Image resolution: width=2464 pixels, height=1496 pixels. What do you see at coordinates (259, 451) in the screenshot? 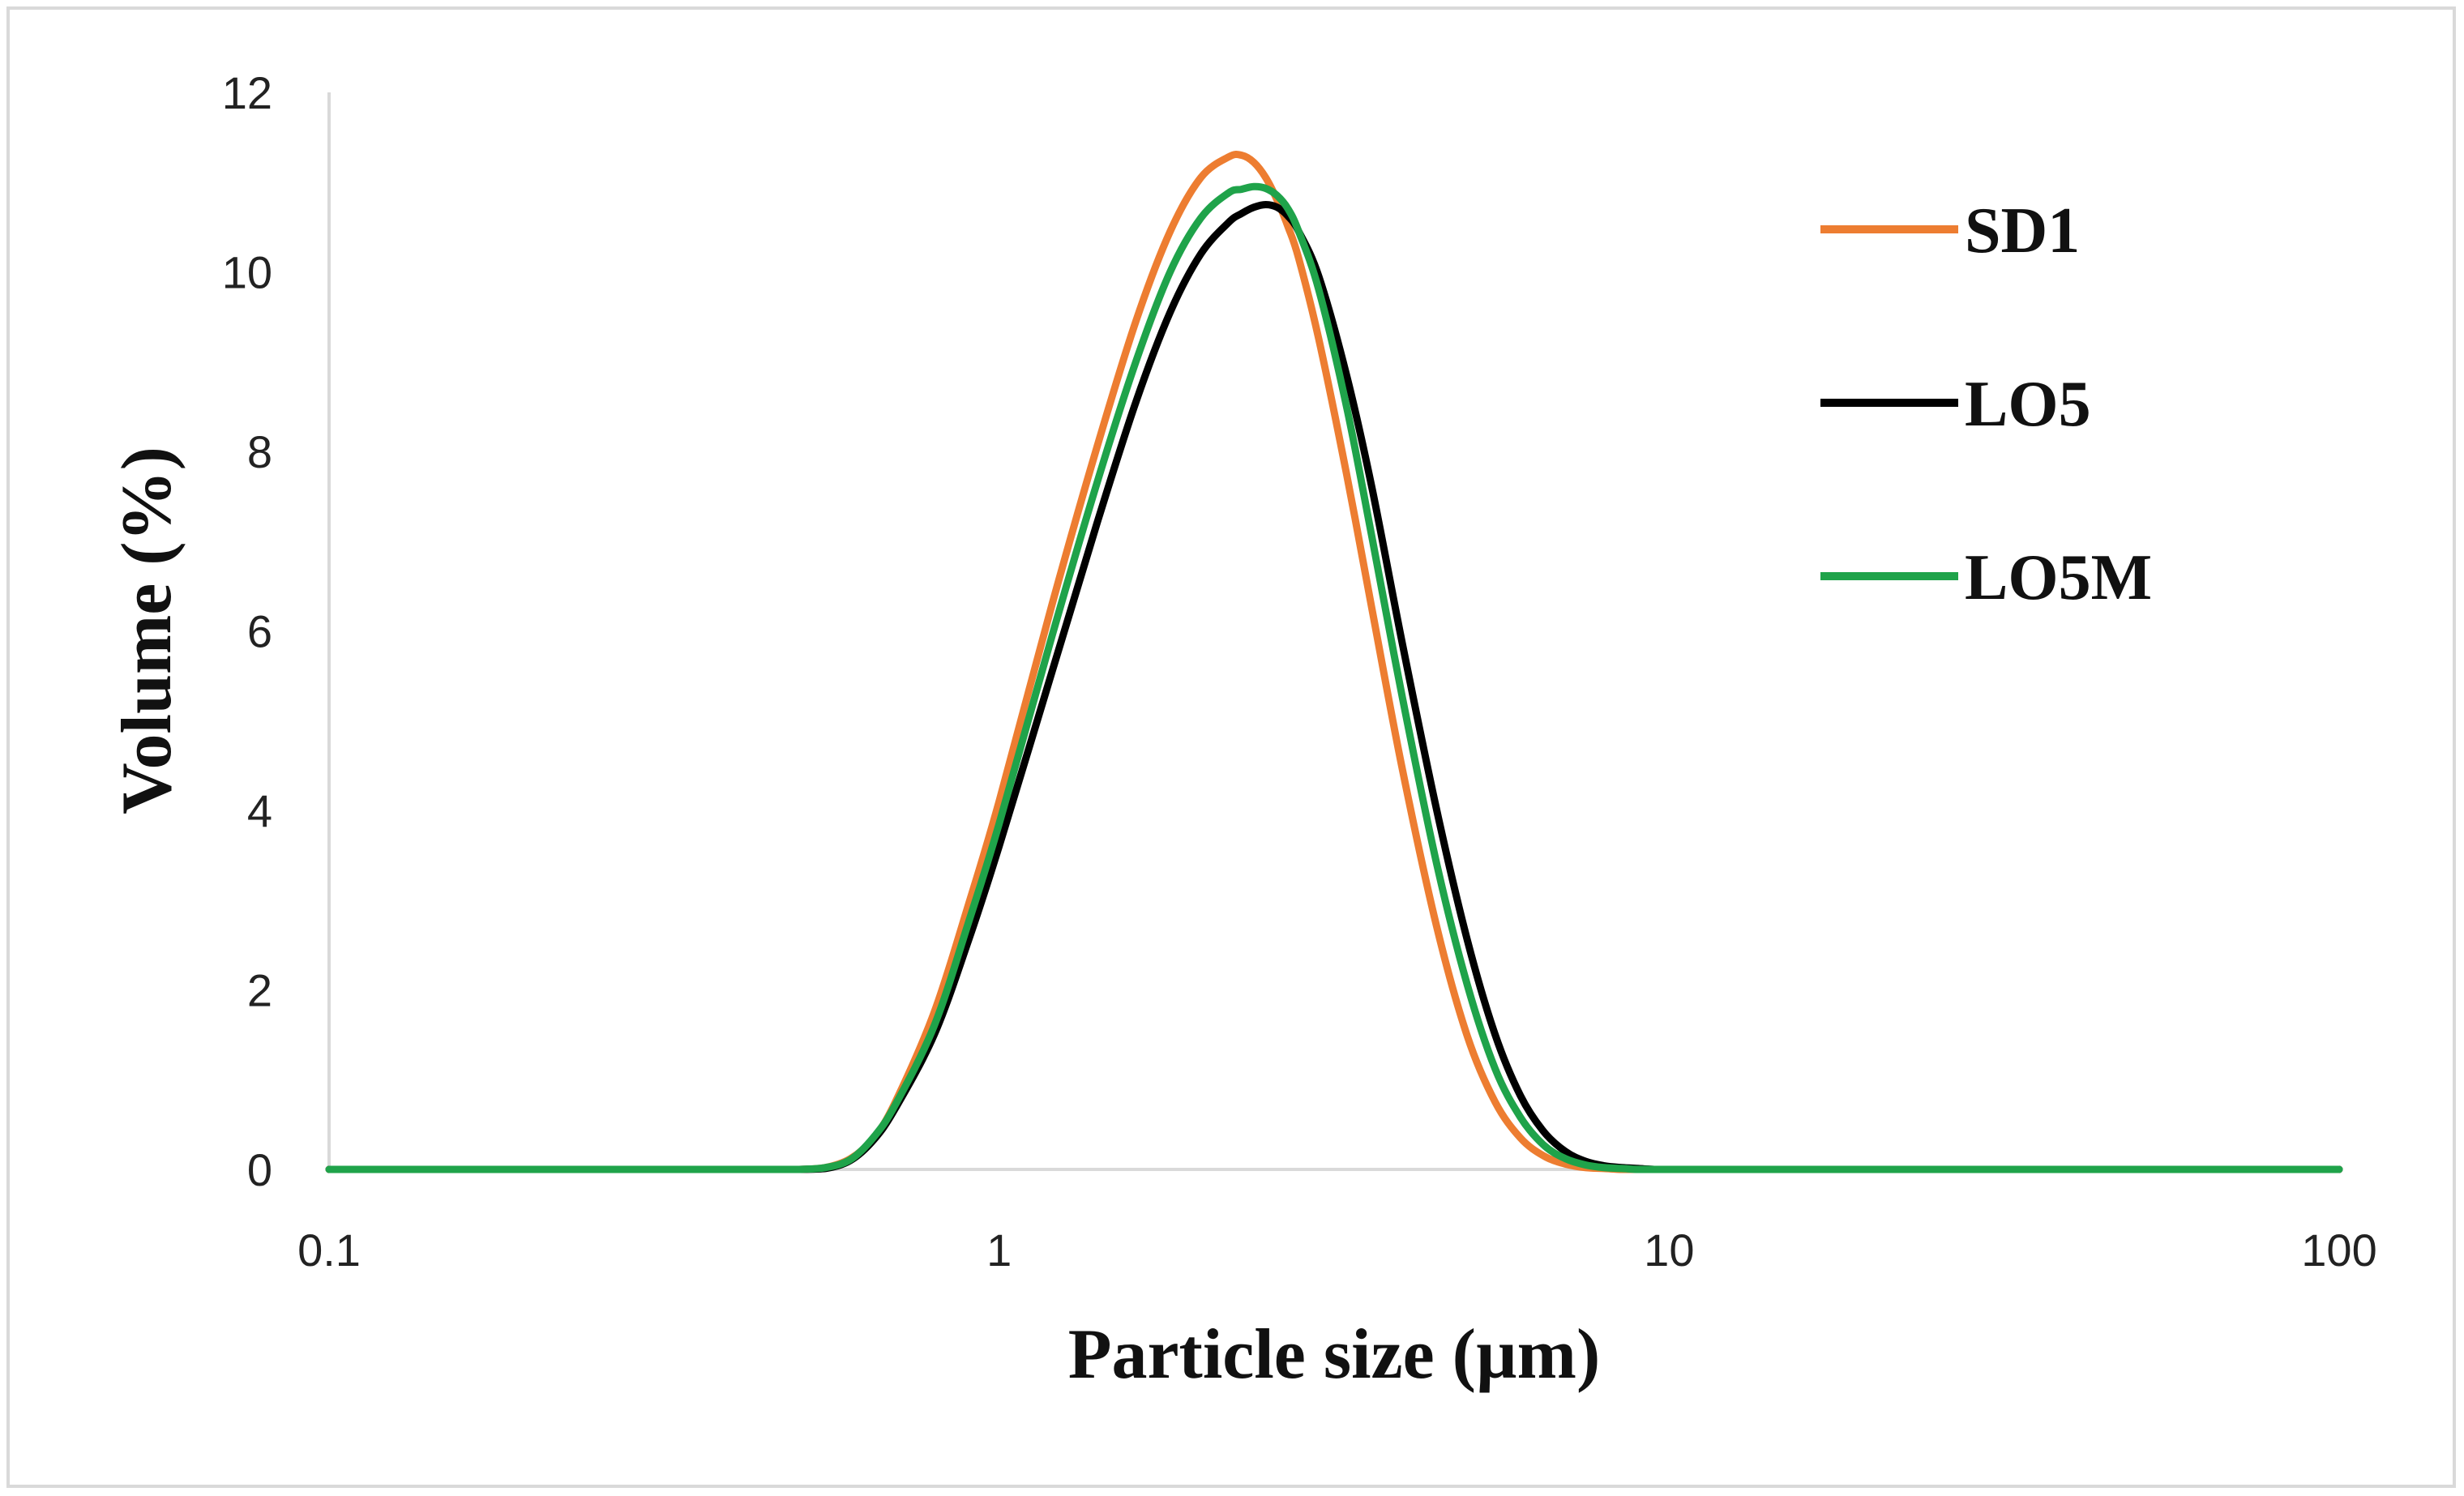
I see `y-tick-label: 8` at bounding box center [259, 451].